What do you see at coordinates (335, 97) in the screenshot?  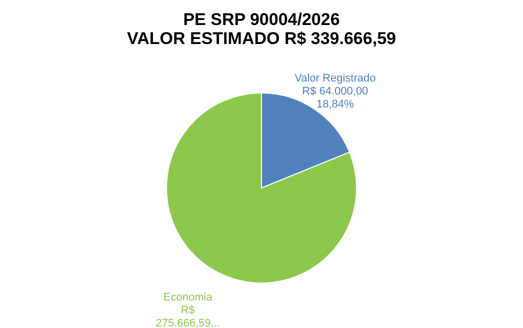 I see `data-label: R$ 64.000,00 18,84%` at bounding box center [335, 97].